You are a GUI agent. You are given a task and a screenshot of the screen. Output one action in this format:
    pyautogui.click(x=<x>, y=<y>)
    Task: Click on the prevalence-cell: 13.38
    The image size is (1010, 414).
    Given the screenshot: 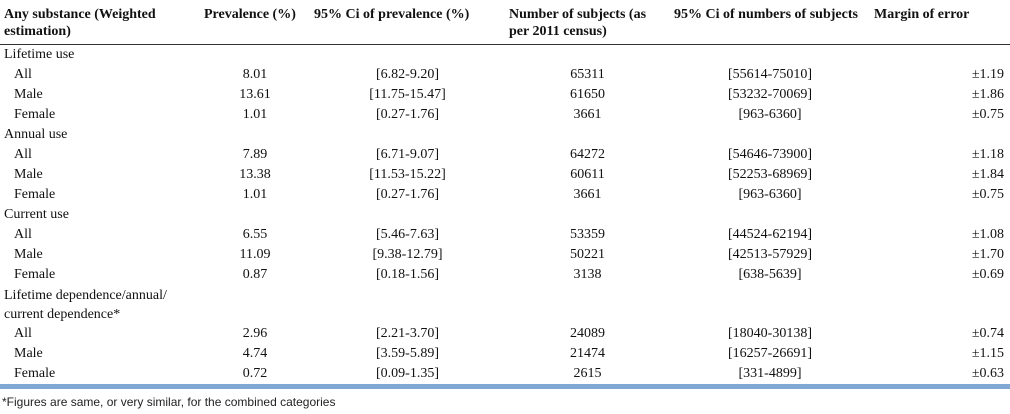 What is the action you would take?
    pyautogui.click(x=255, y=174)
    